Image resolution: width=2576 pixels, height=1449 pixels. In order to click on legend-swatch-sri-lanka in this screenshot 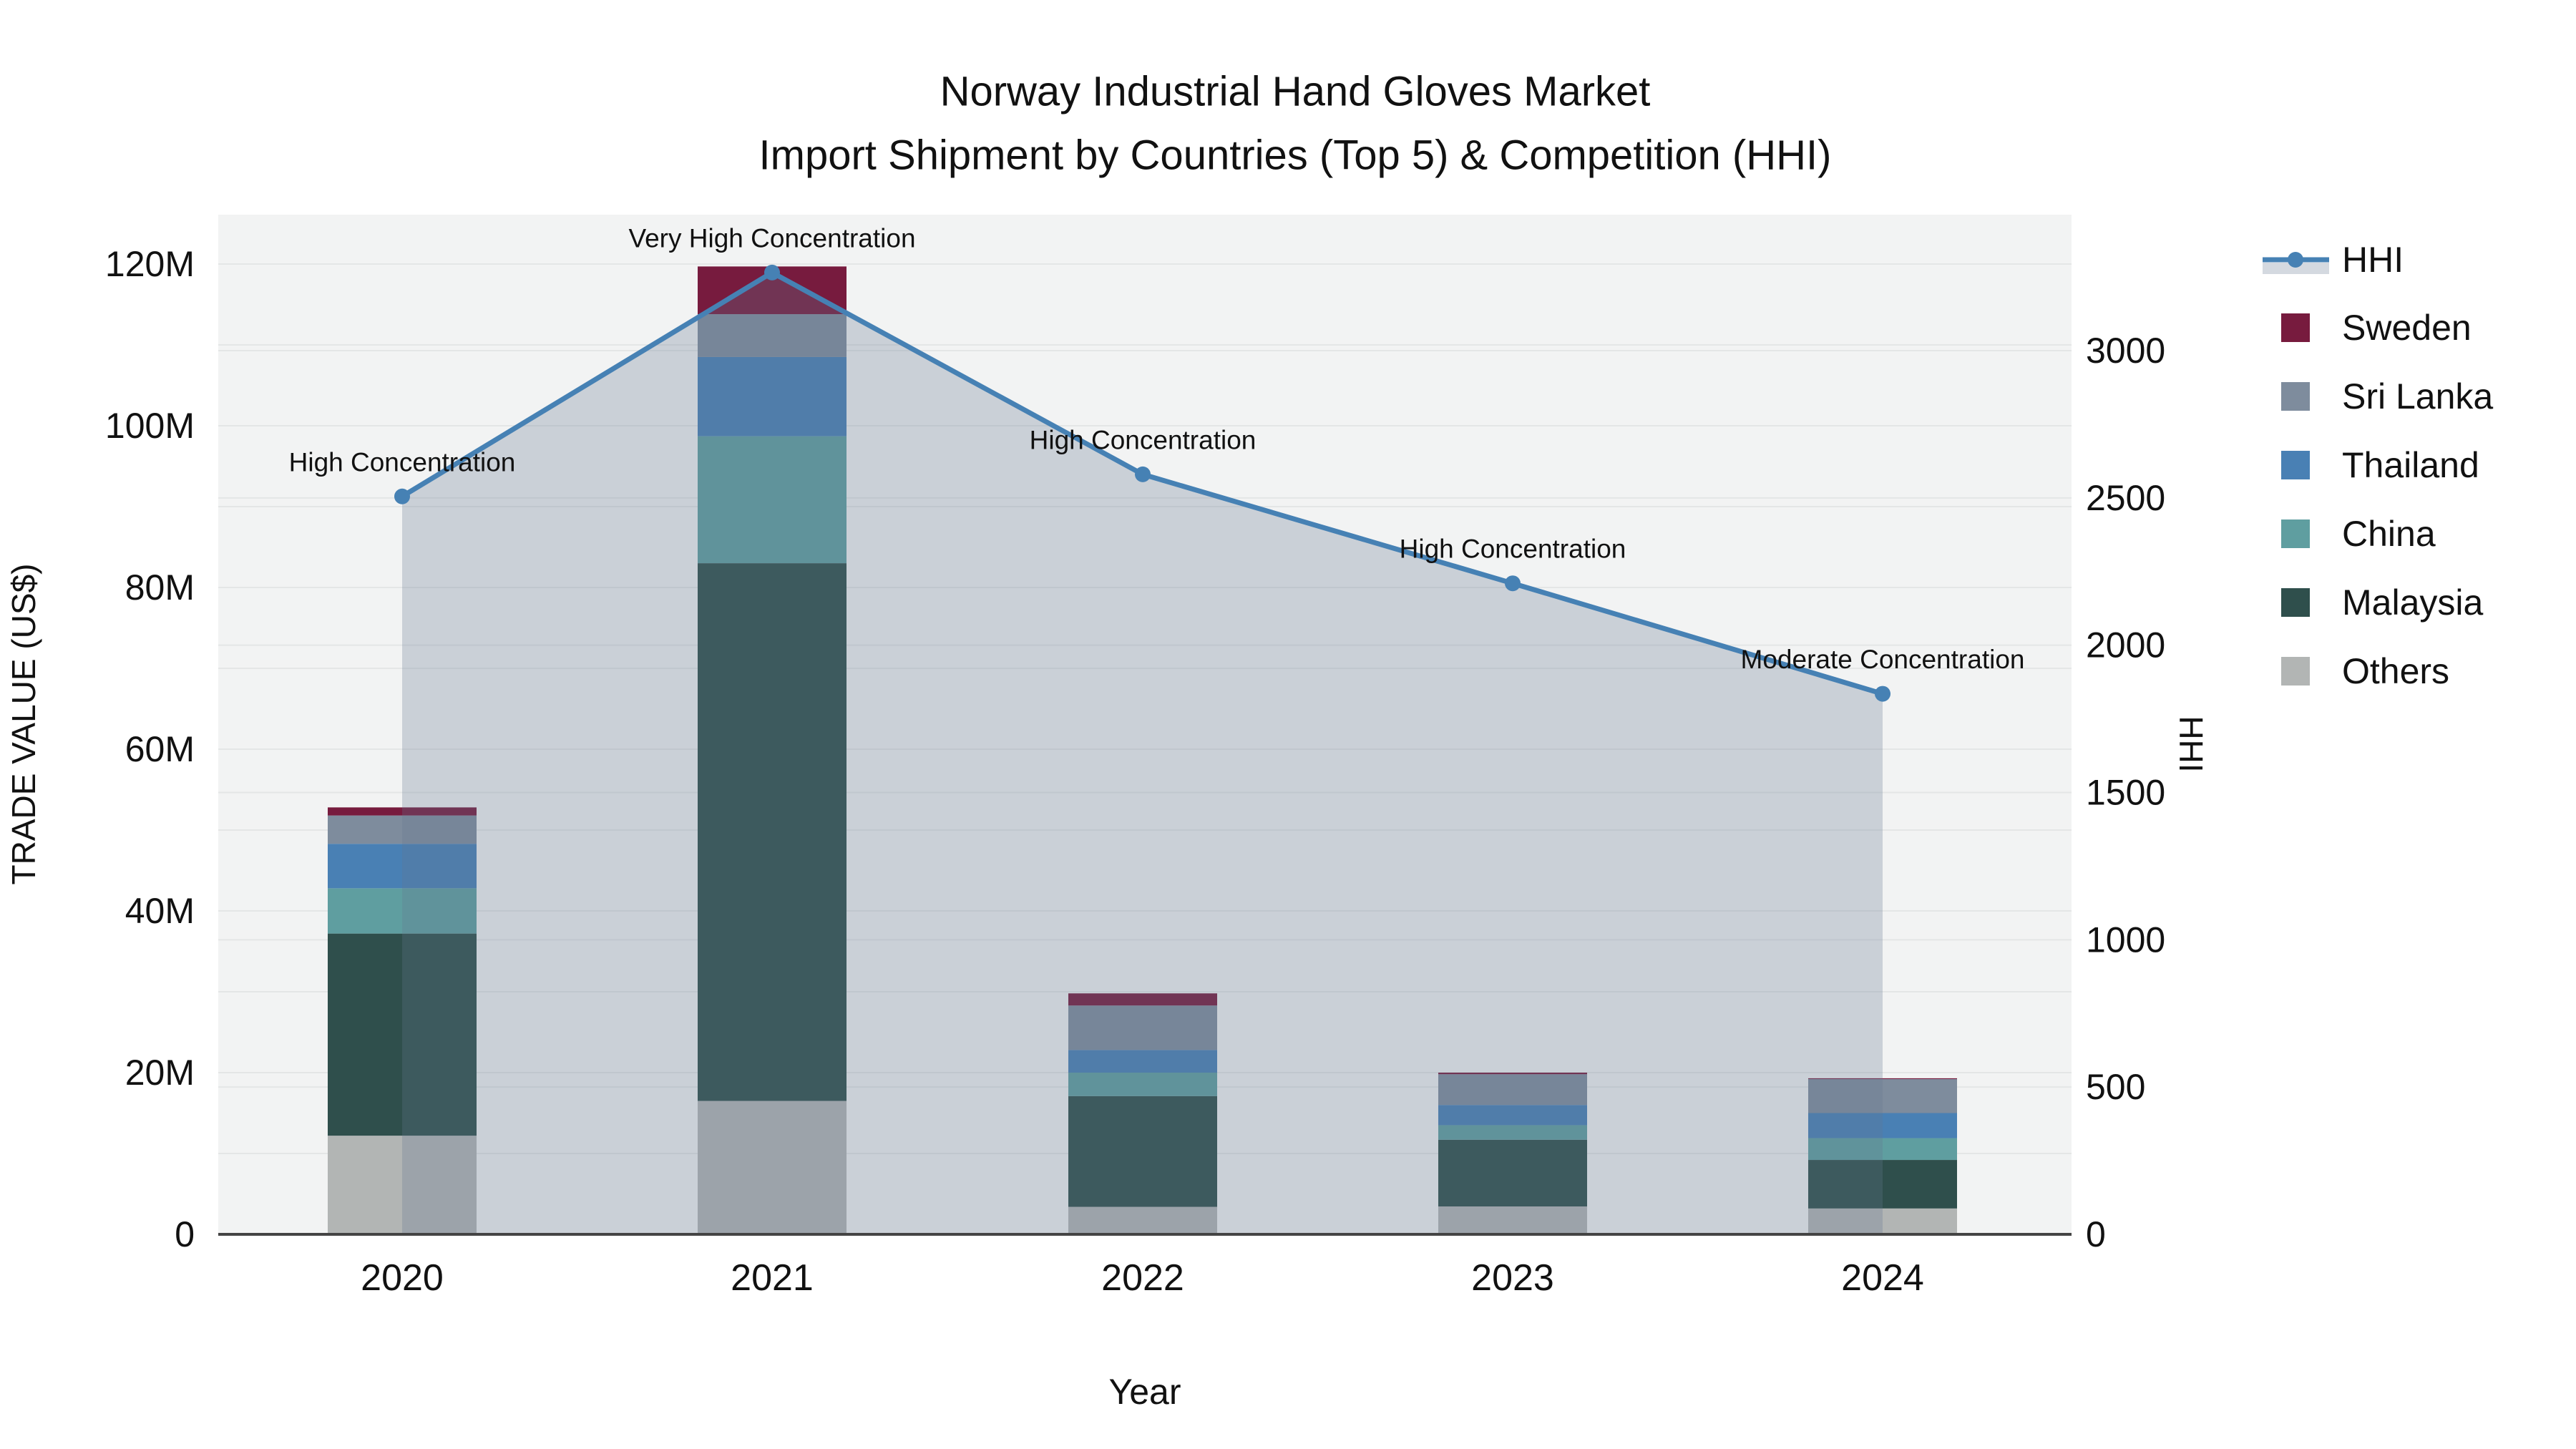, I will do `click(2295, 396)`.